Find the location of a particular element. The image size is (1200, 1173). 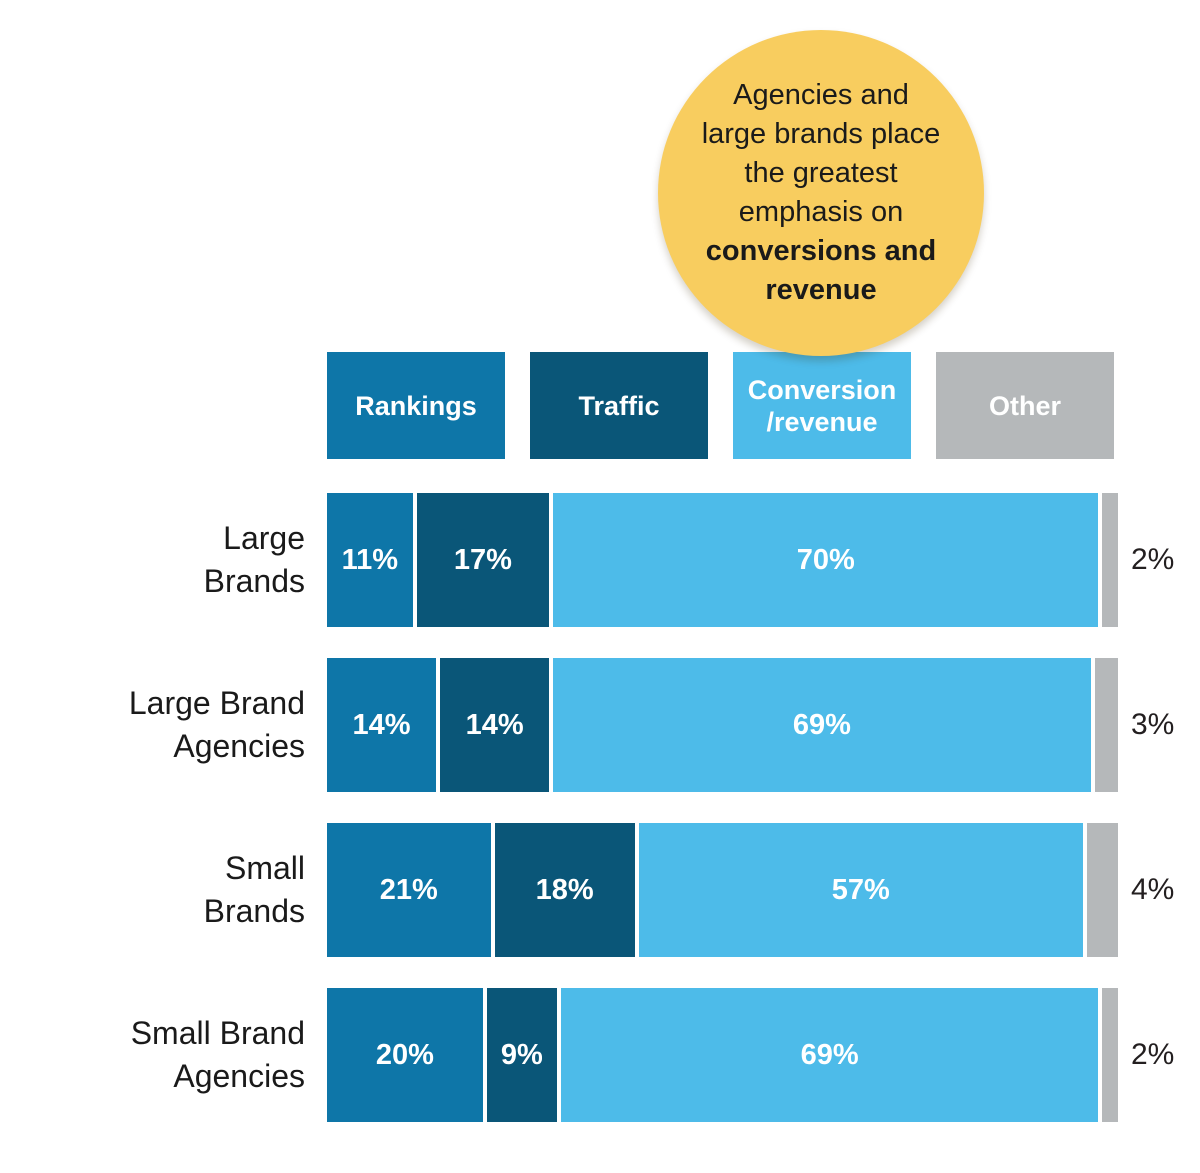

callout-line: emphasis on is located at coordinates (821, 212).